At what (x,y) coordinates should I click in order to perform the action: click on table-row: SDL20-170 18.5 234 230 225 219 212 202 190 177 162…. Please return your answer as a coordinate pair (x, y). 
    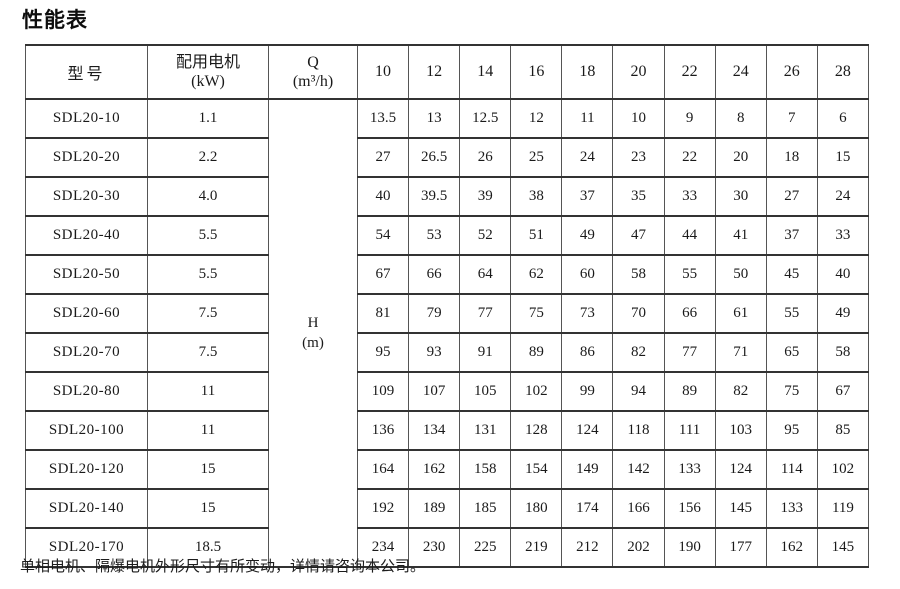
    Looking at the image, I should click on (447, 547).